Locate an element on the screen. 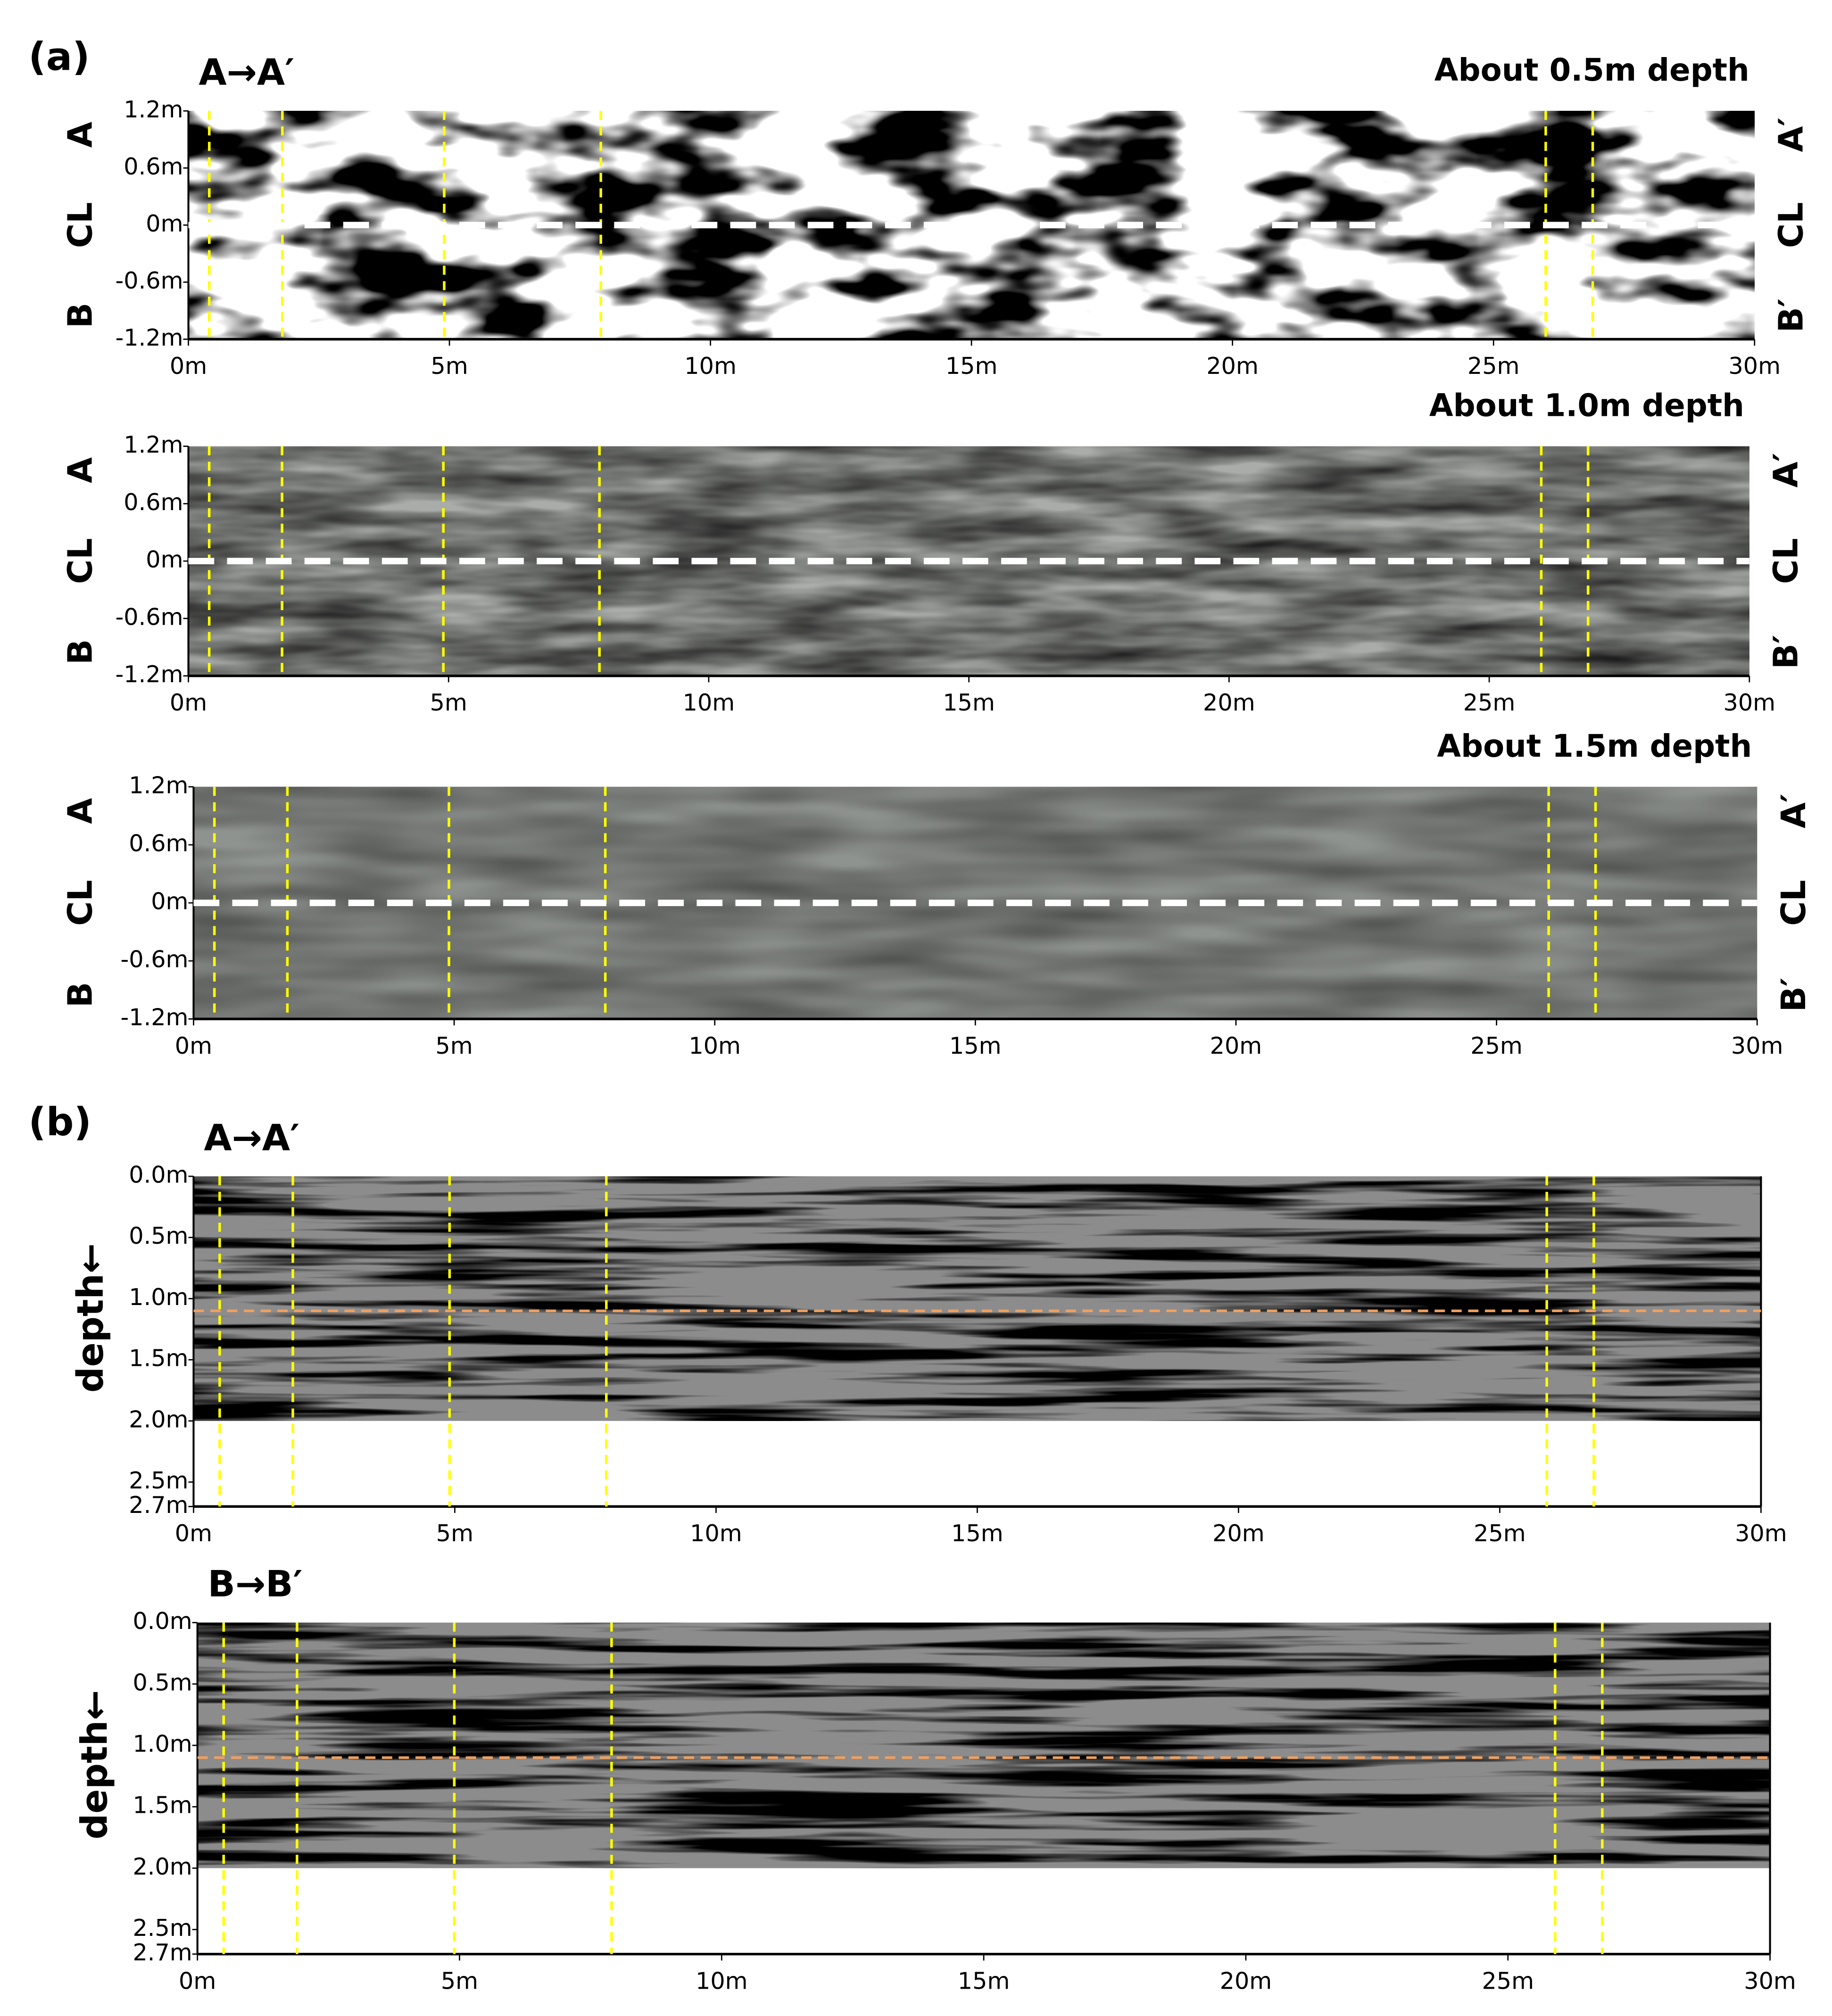 Image resolution: width=1832 pixels, height=2016 pixels. panel-label: (a) is located at coordinates (59, 56).